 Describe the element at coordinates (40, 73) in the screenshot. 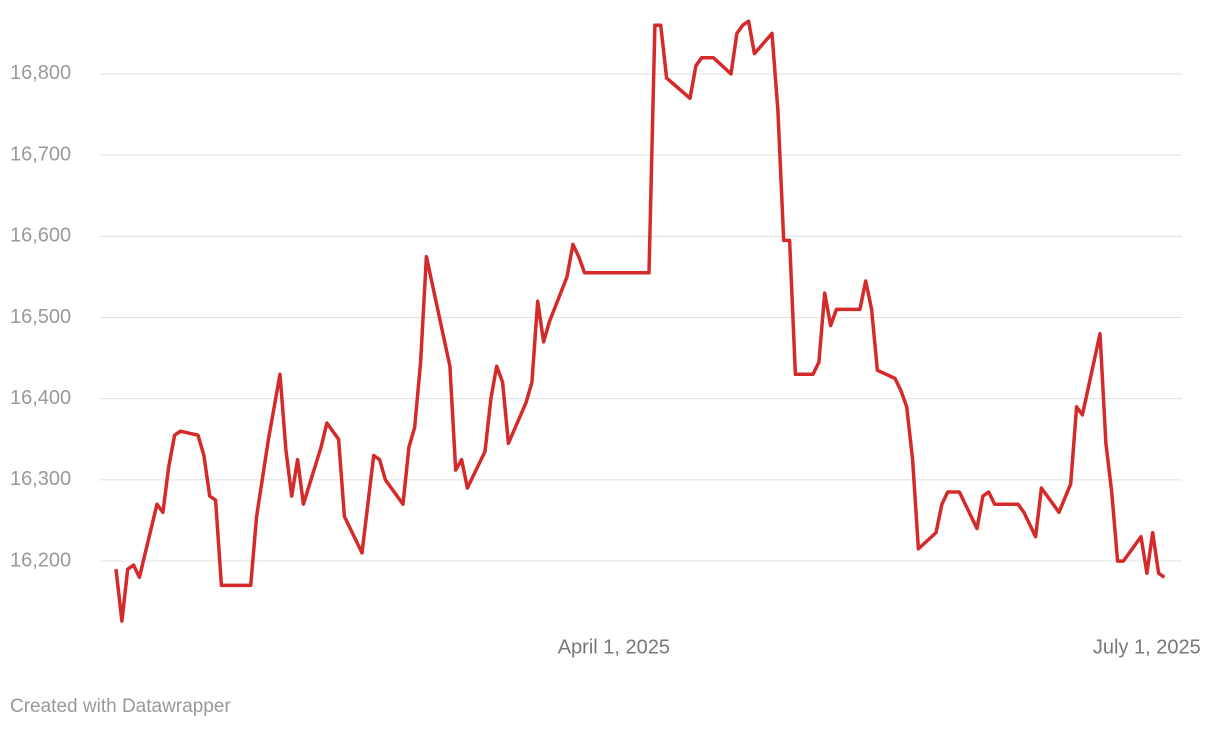

I see `y-tick-label: 16,800` at that location.